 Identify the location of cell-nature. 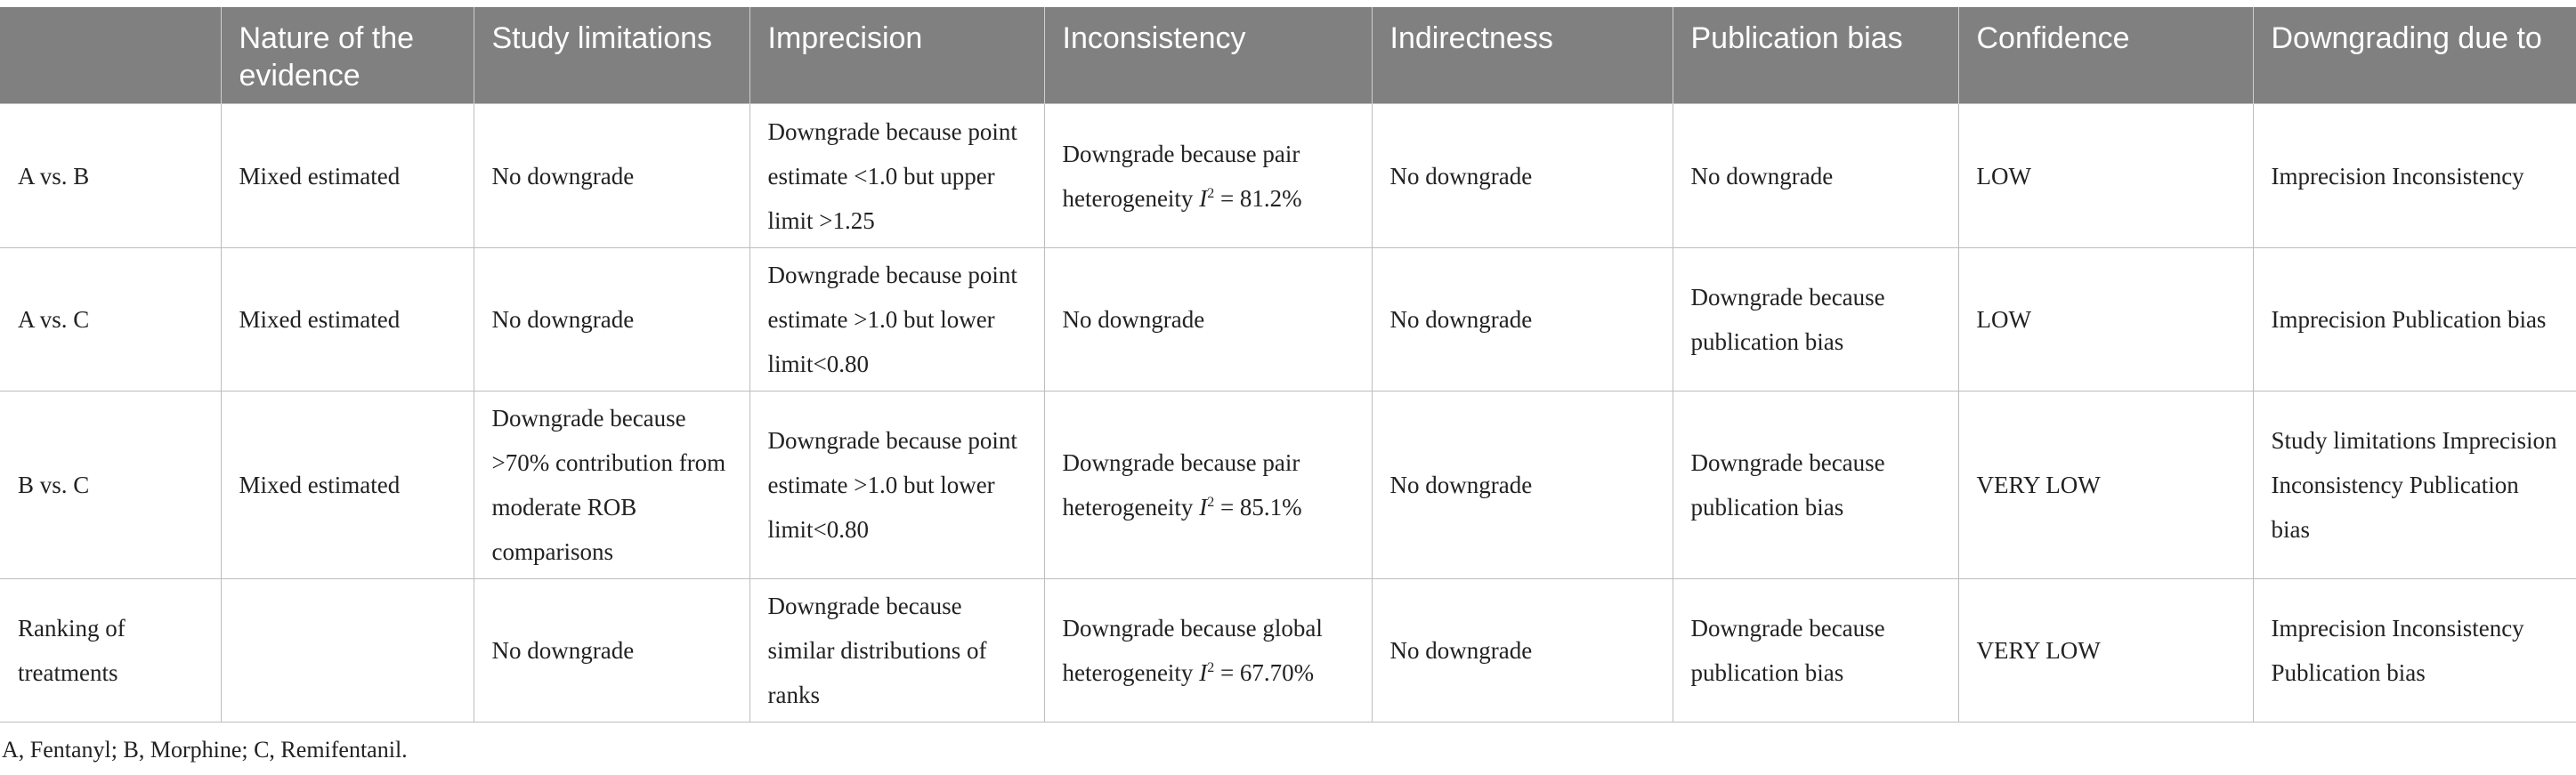
(347, 650).